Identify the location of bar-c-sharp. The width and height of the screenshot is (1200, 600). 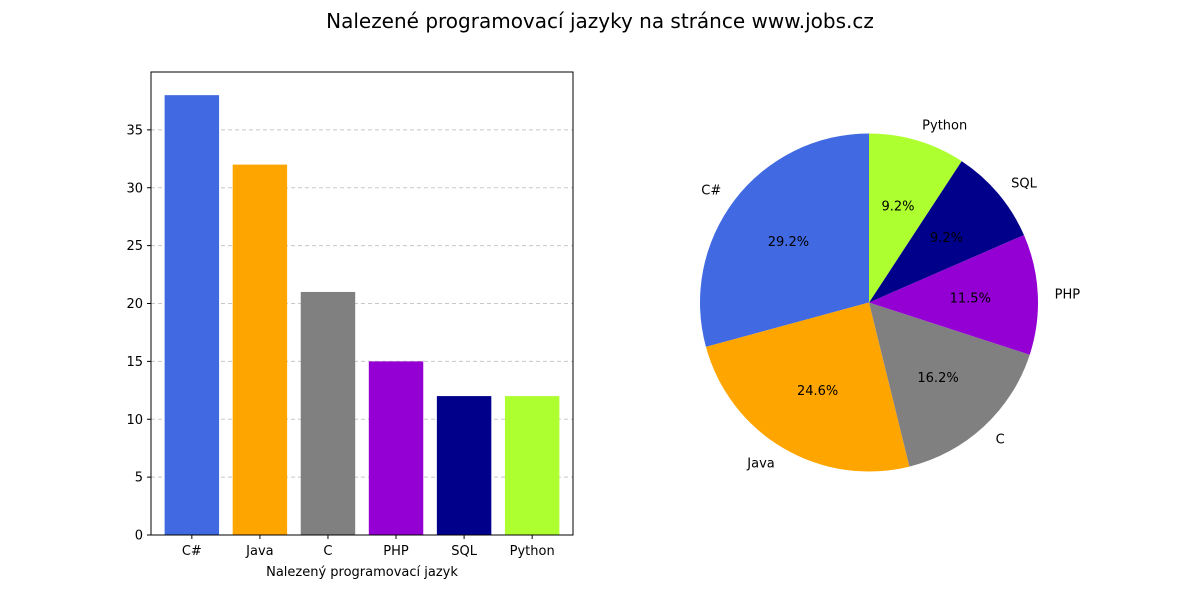
(192, 315).